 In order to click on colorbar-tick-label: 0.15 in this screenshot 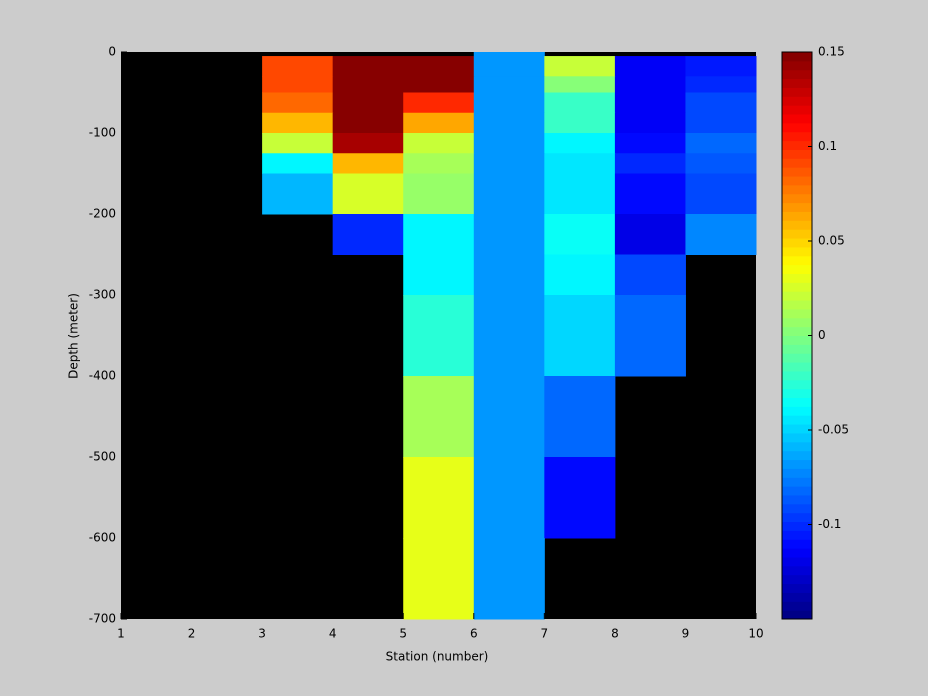, I will do `click(831, 52)`.